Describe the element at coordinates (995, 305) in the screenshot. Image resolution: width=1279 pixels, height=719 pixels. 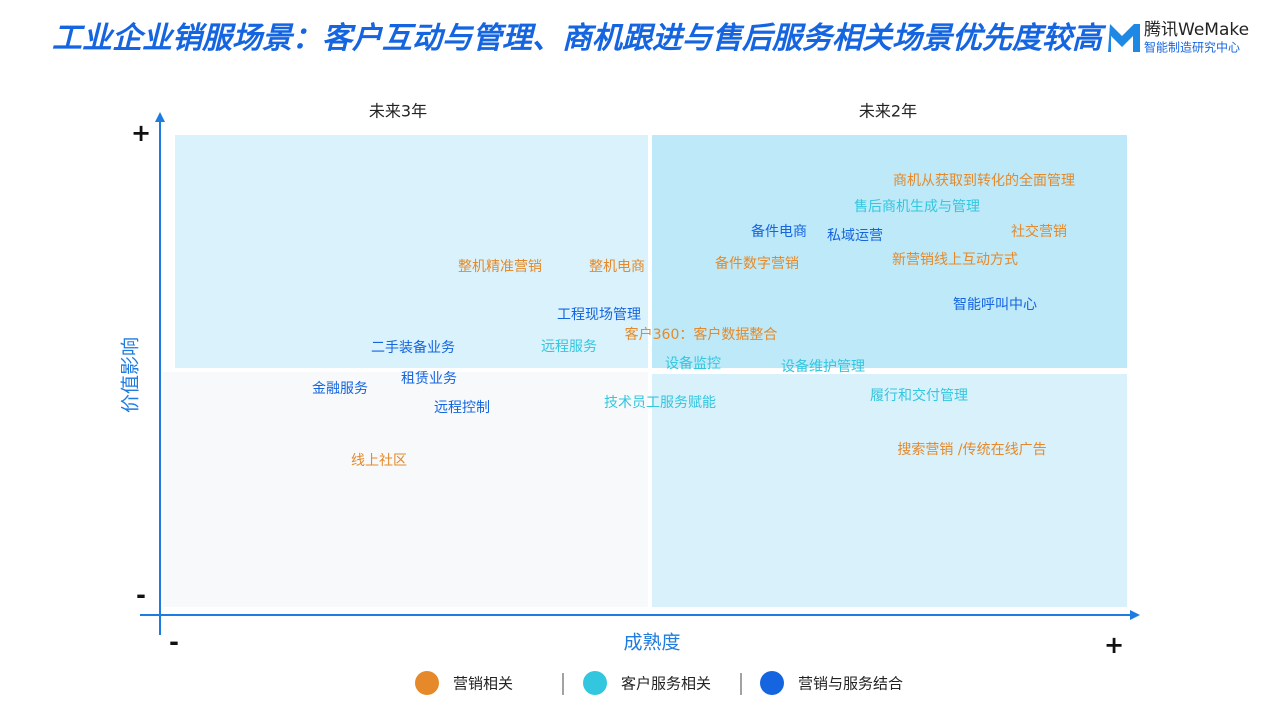
I see `scenario-label: 智能呼叫中心` at that location.